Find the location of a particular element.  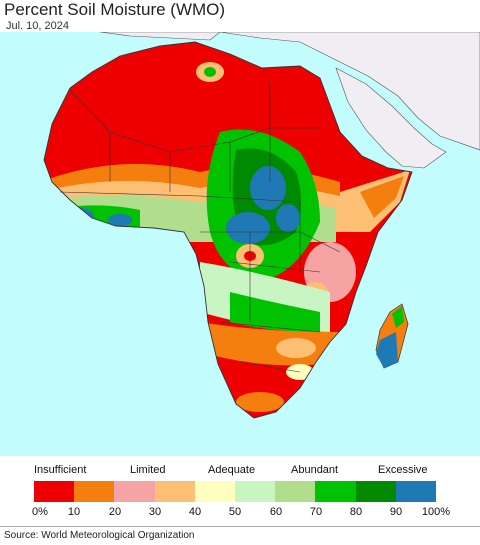

legend-excessive: Excessive is located at coordinates (403, 470).